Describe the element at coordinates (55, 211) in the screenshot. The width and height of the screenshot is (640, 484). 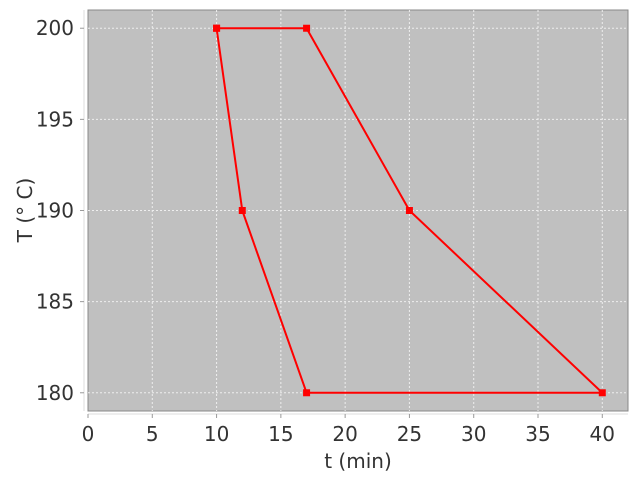
I see `y-tick-label: 190` at that location.